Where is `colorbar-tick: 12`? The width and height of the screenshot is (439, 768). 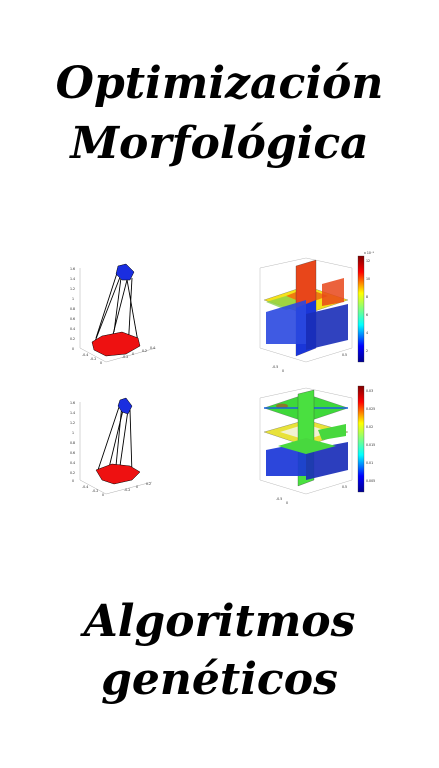 colorbar-tick: 12 is located at coordinates (368, 261).